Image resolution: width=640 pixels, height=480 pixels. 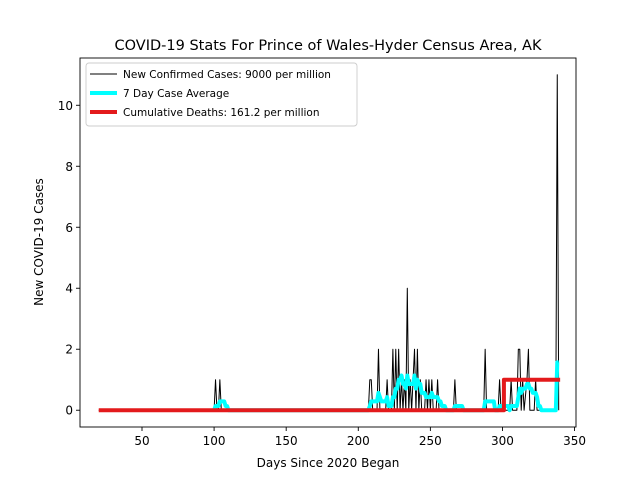 I want to click on x-axis: 50 100 150 200 250 300 350, so click(x=360, y=437).